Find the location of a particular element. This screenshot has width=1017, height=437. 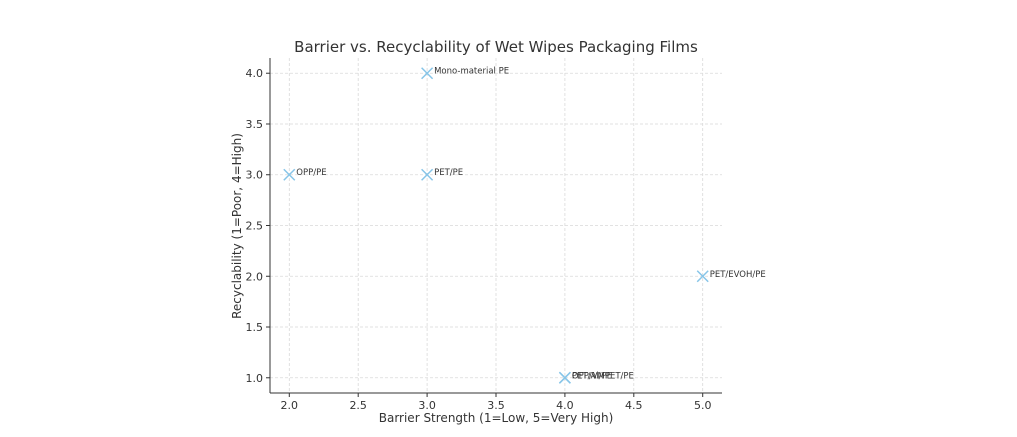

y-tick-label: 2.5 is located at coordinates (255, 226).